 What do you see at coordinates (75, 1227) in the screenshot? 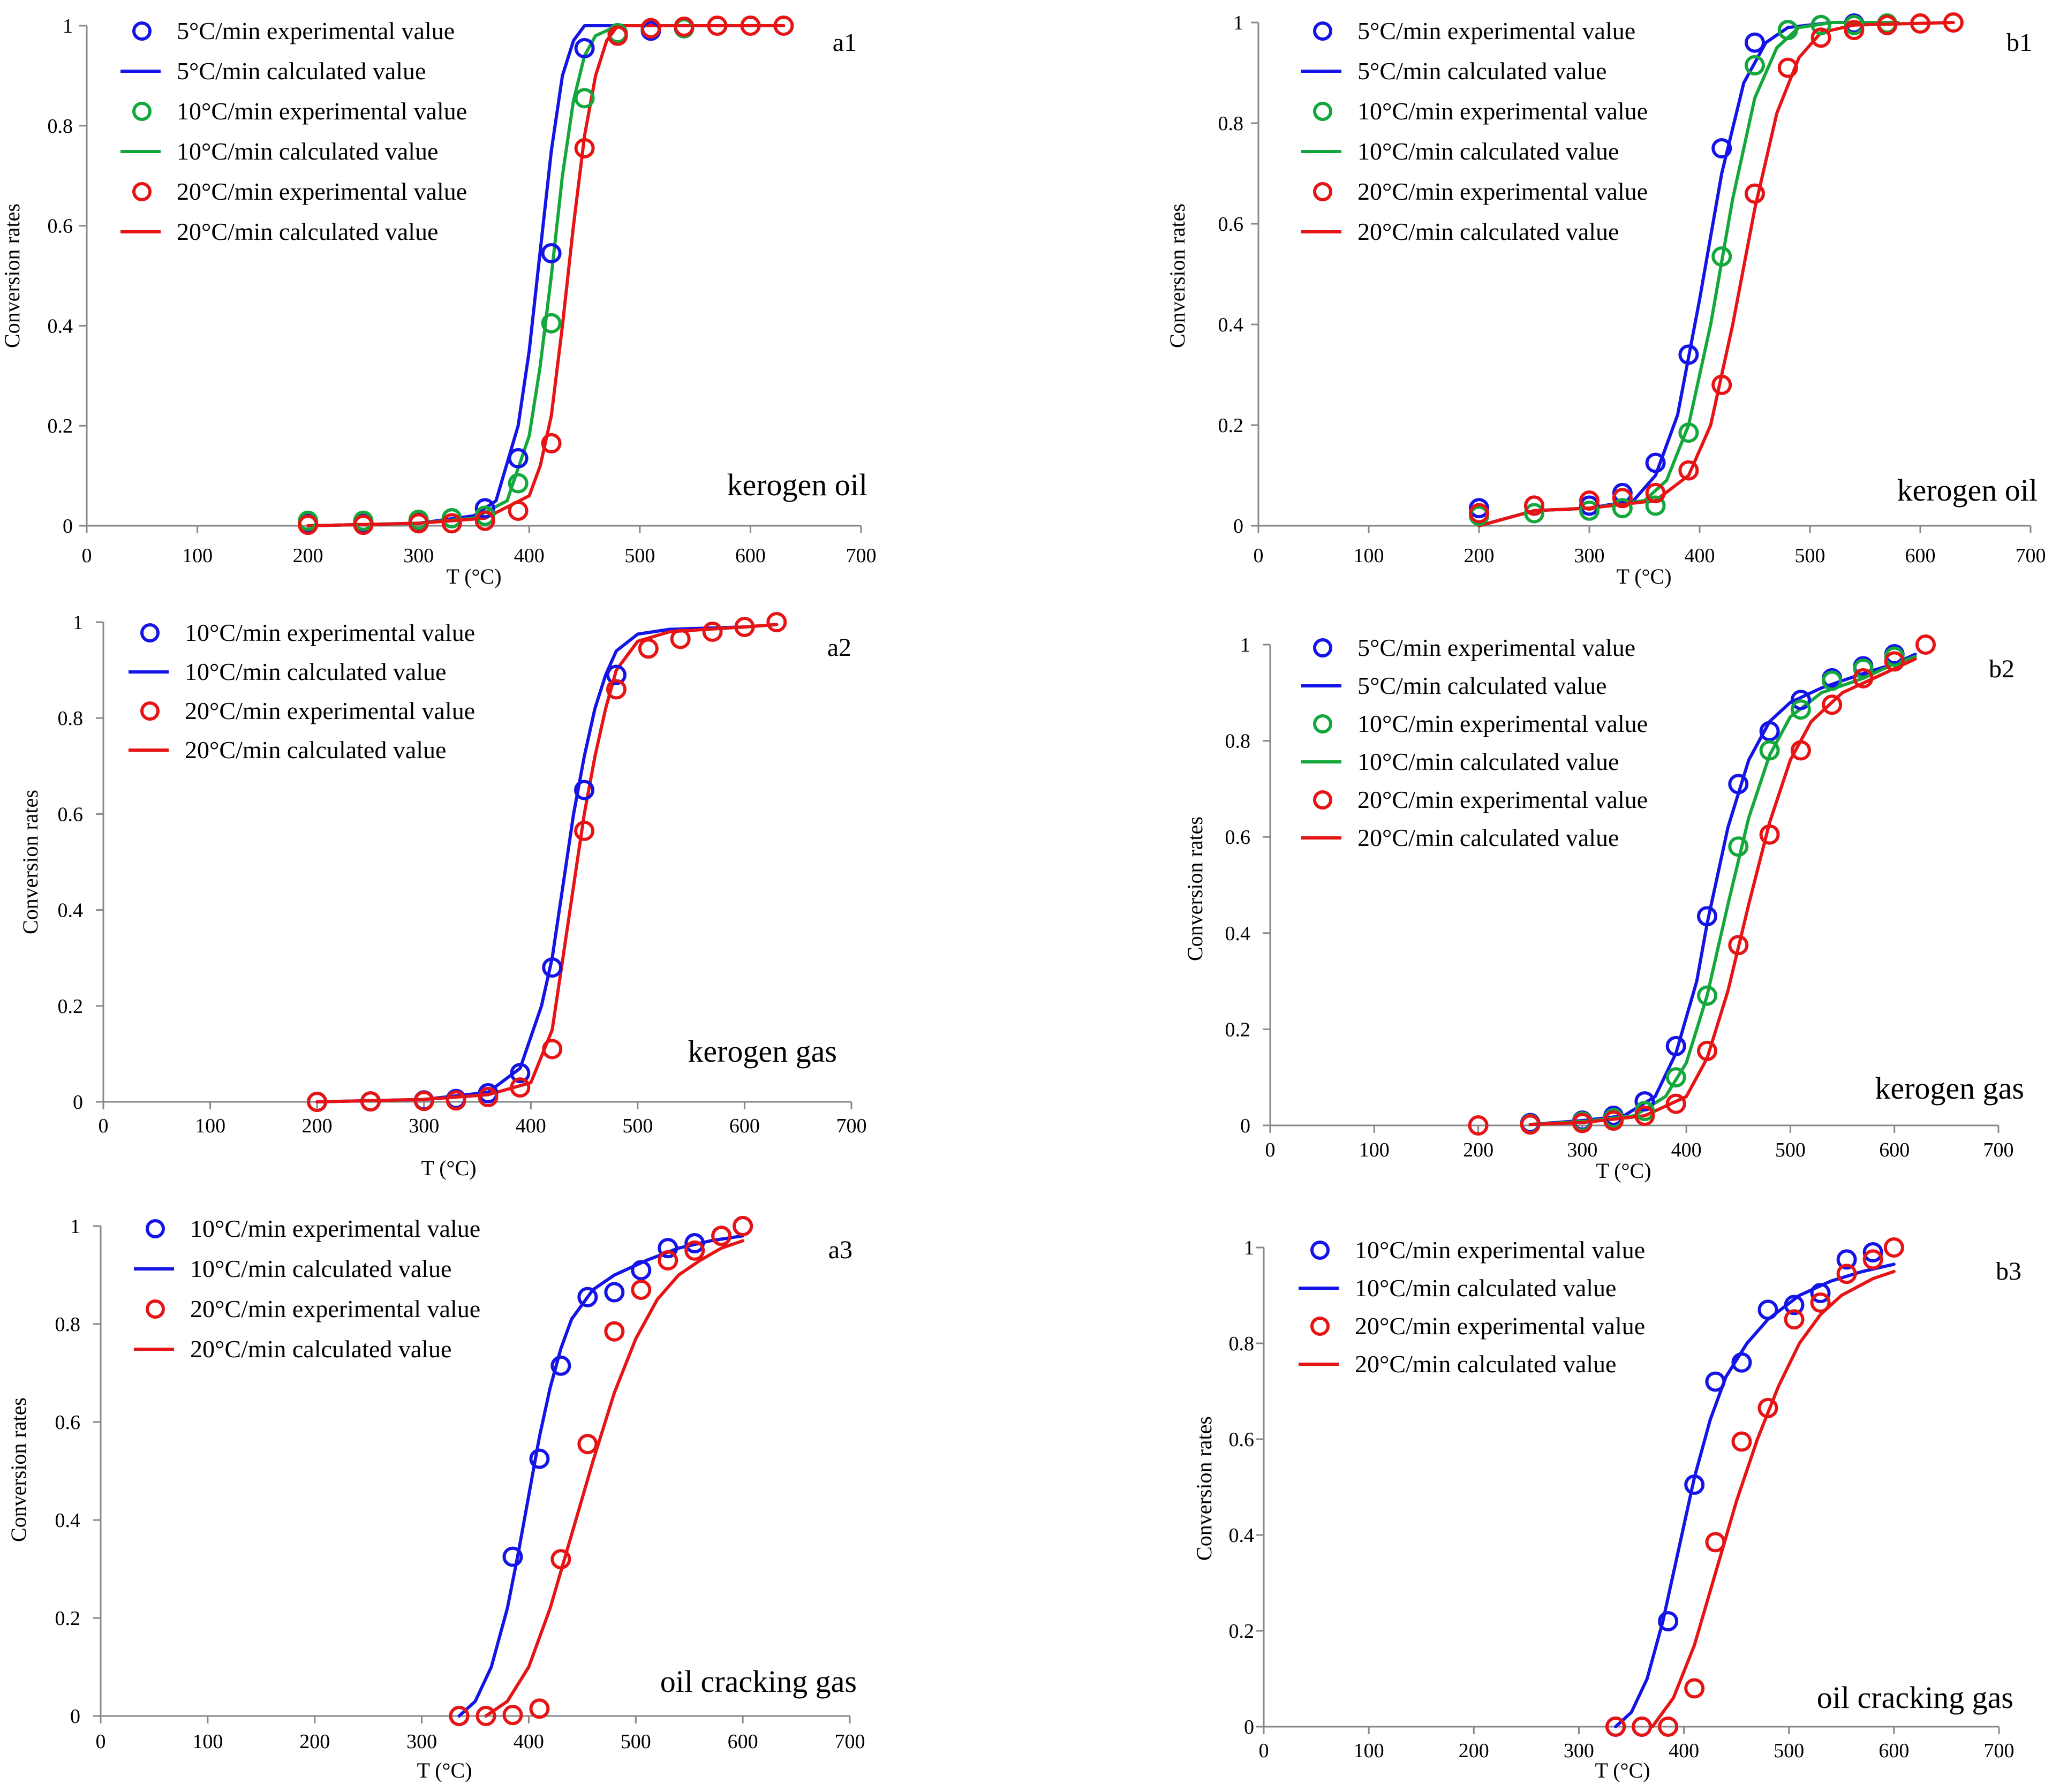
I see `y-tick-label: 1` at bounding box center [75, 1227].